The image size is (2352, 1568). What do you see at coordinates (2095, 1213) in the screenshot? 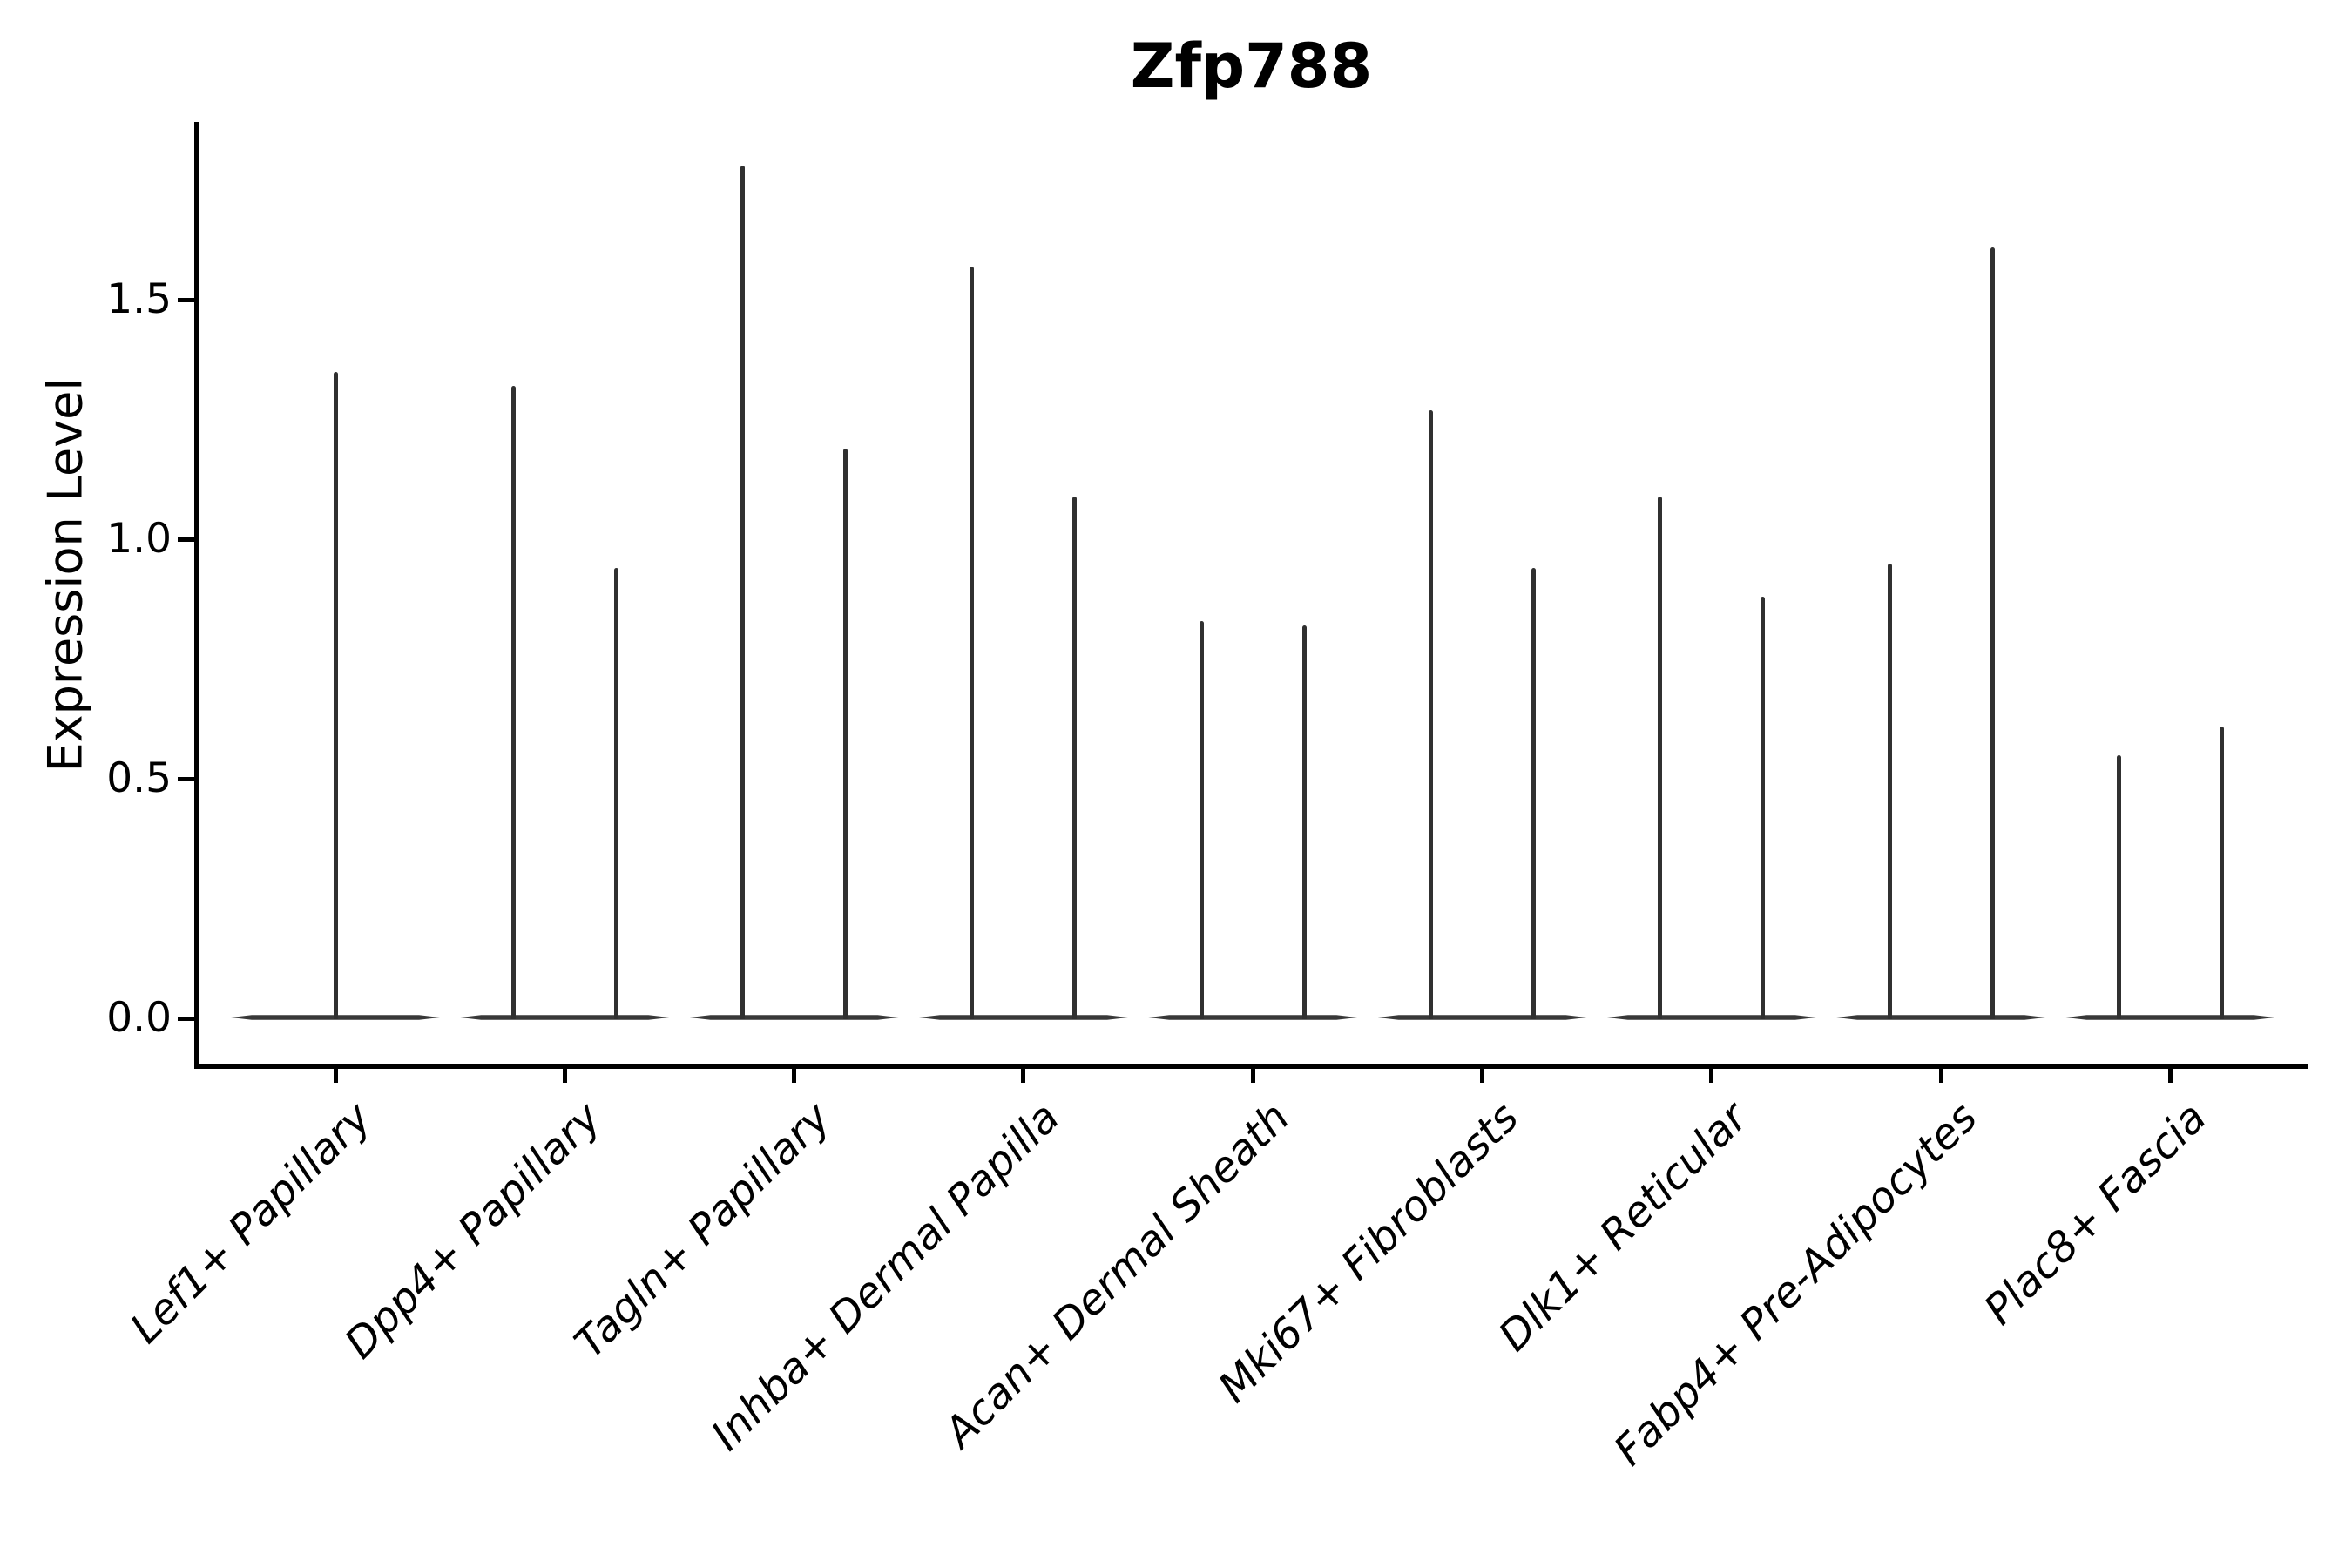
I see `x-tick-label: Plac8+ Fascia` at bounding box center [2095, 1213].